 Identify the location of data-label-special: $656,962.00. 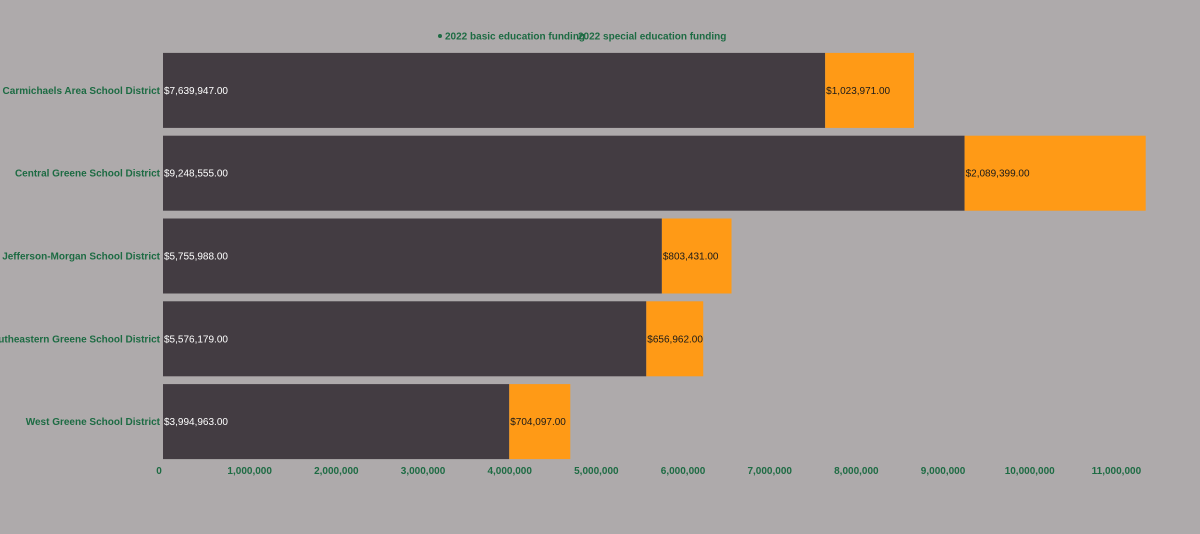
(675, 339).